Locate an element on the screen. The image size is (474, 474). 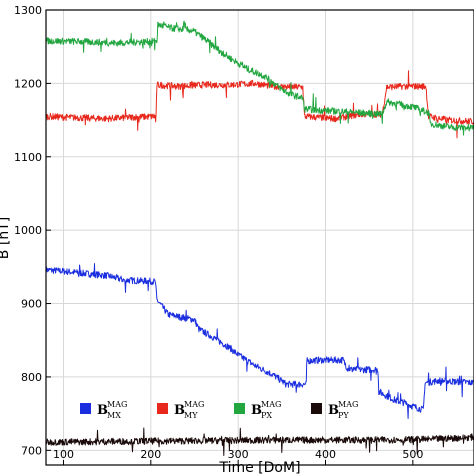
x-tick-label: 500 is located at coordinates (412, 454).